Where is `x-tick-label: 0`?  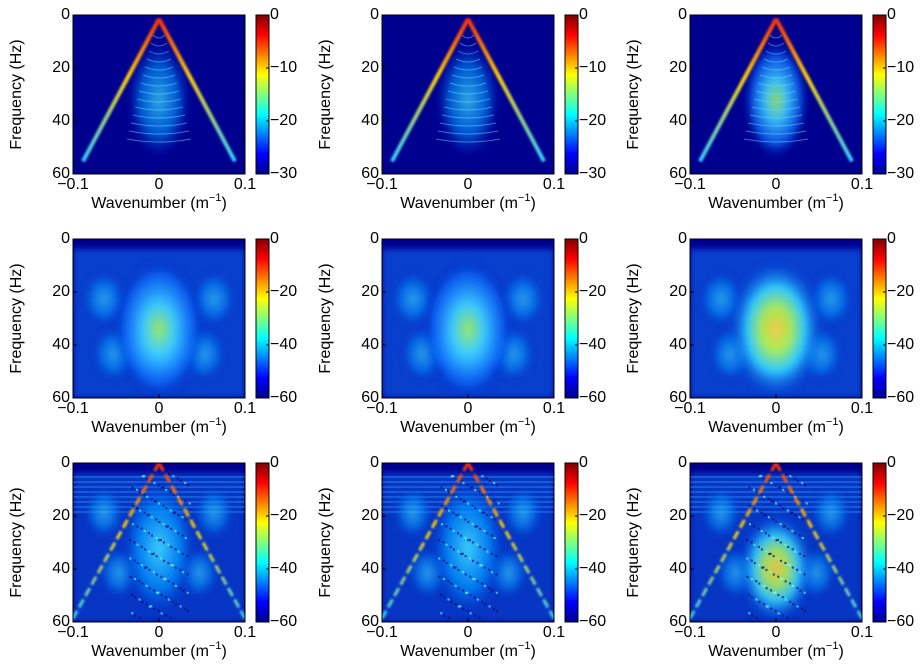 x-tick-label: 0 is located at coordinates (468, 184).